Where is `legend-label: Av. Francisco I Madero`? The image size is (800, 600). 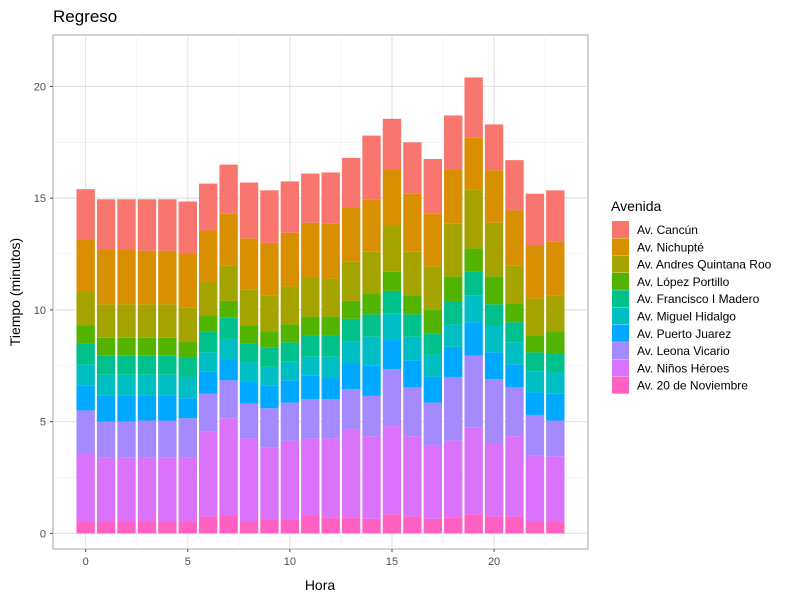 legend-label: Av. Francisco I Madero is located at coordinates (698, 299).